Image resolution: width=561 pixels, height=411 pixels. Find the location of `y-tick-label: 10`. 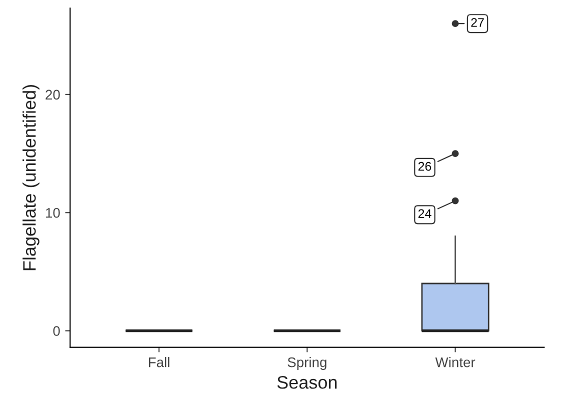

y-tick-label: 10 is located at coordinates (53, 213).